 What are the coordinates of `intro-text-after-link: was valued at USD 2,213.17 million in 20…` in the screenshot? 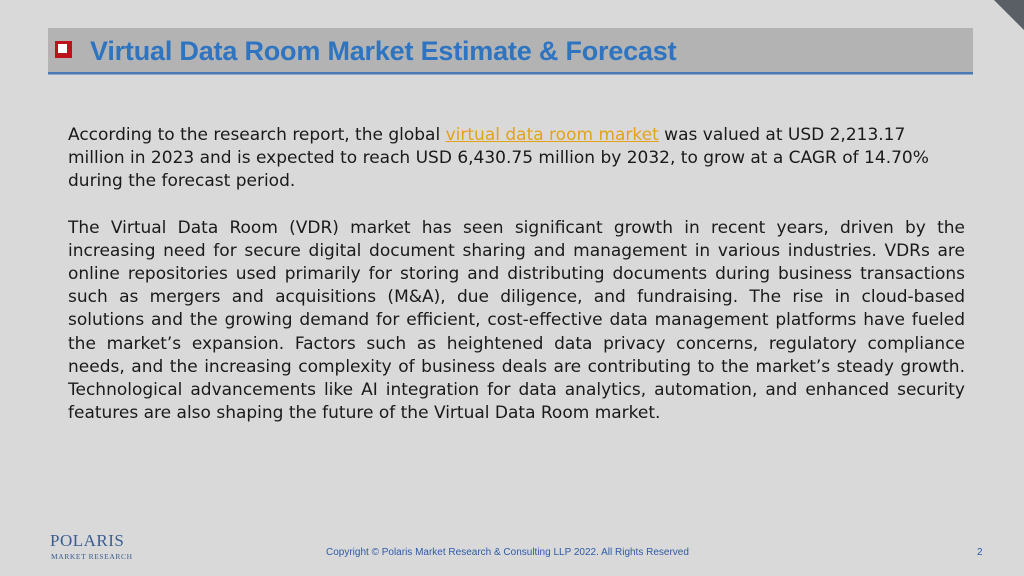 It's located at (498, 158).